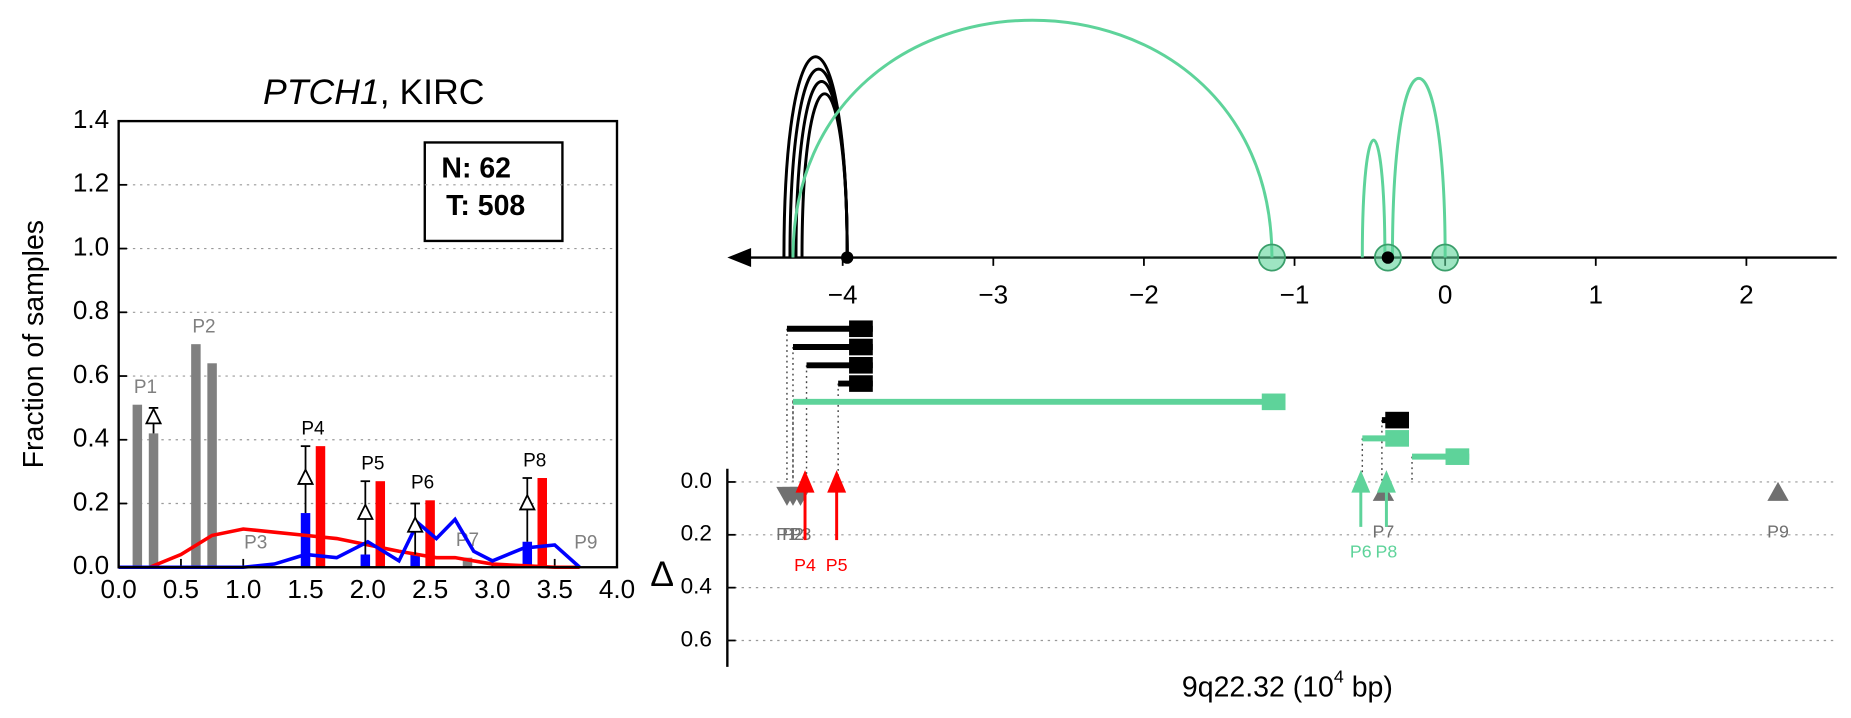 This screenshot has width=1851, height=718. I want to click on y-tick-label: 1.2, so click(91, 183).